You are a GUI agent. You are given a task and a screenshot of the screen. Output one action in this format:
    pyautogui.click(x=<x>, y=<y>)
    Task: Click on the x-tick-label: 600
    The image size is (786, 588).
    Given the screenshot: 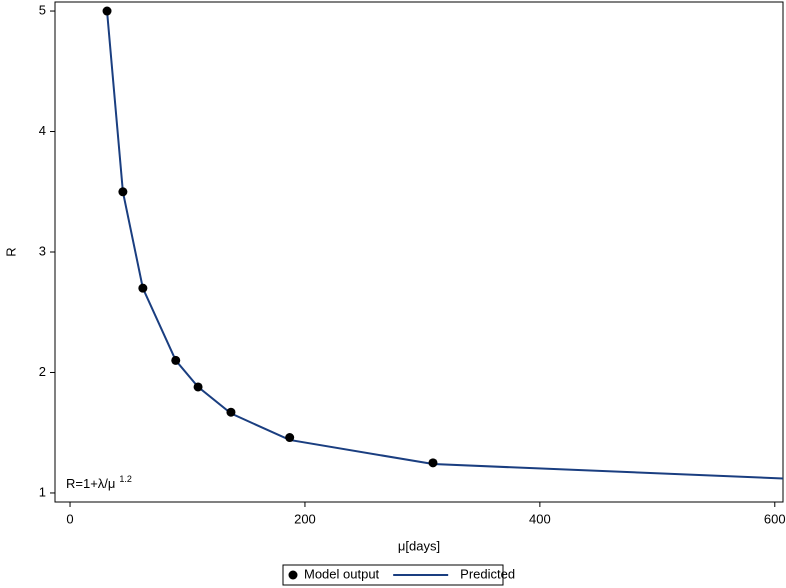 What is the action you would take?
    pyautogui.click(x=775, y=518)
    